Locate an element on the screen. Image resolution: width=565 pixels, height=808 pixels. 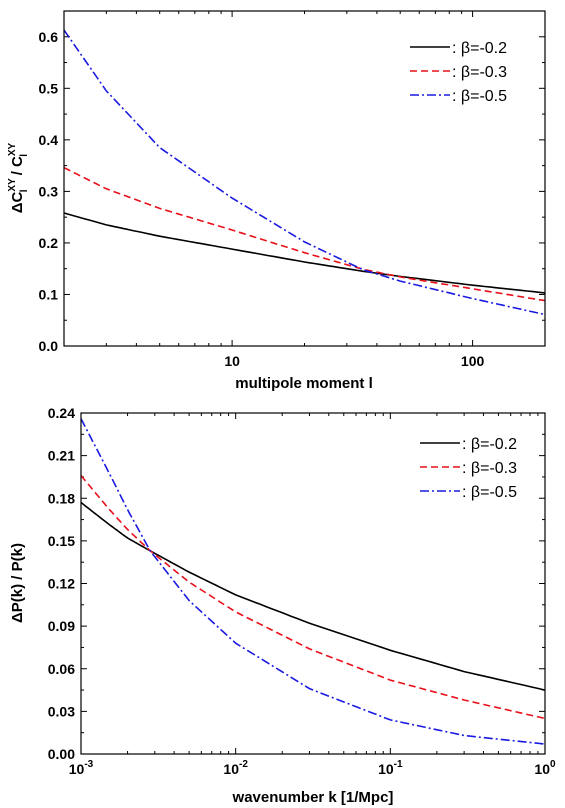
y-title-slash: / is located at coordinates (17, 173).